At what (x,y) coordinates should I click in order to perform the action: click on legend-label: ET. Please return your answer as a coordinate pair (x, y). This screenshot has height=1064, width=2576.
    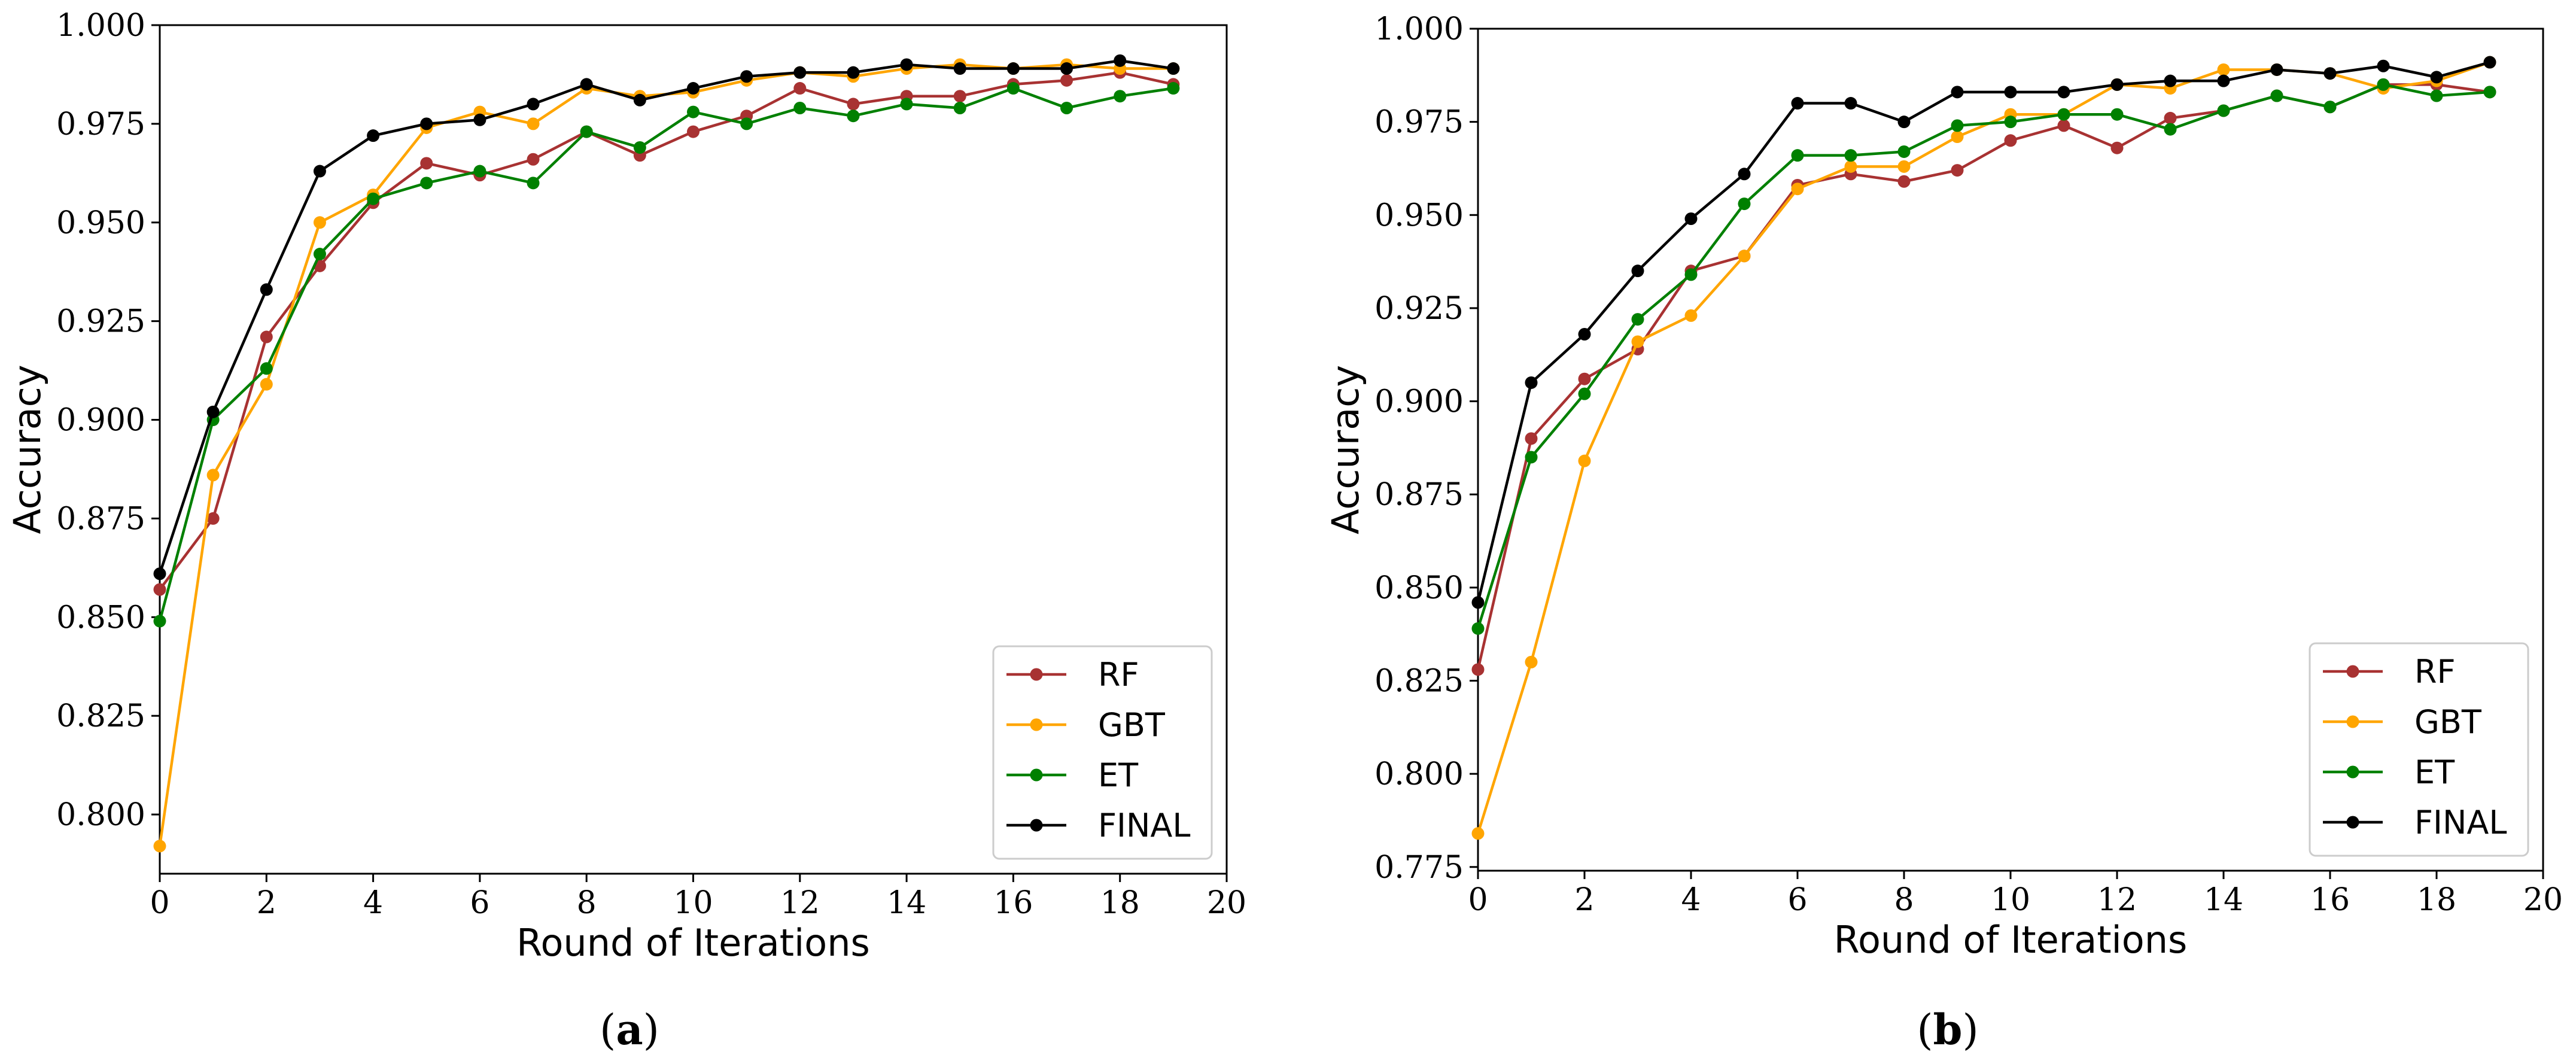
    Looking at the image, I should click on (1118, 775).